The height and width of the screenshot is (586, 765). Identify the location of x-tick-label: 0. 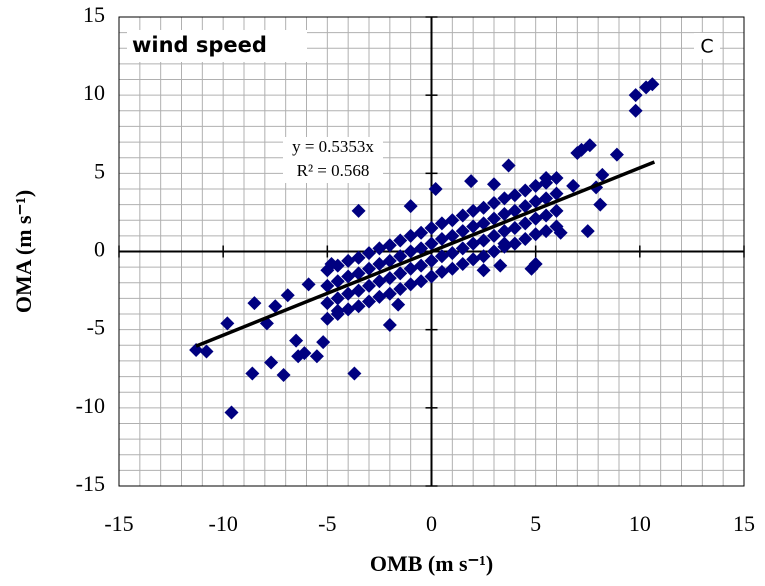
(431, 523).